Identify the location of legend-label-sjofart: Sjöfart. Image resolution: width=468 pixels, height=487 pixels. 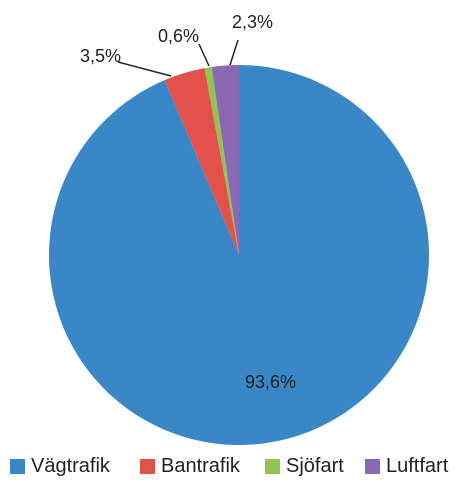
(315, 465).